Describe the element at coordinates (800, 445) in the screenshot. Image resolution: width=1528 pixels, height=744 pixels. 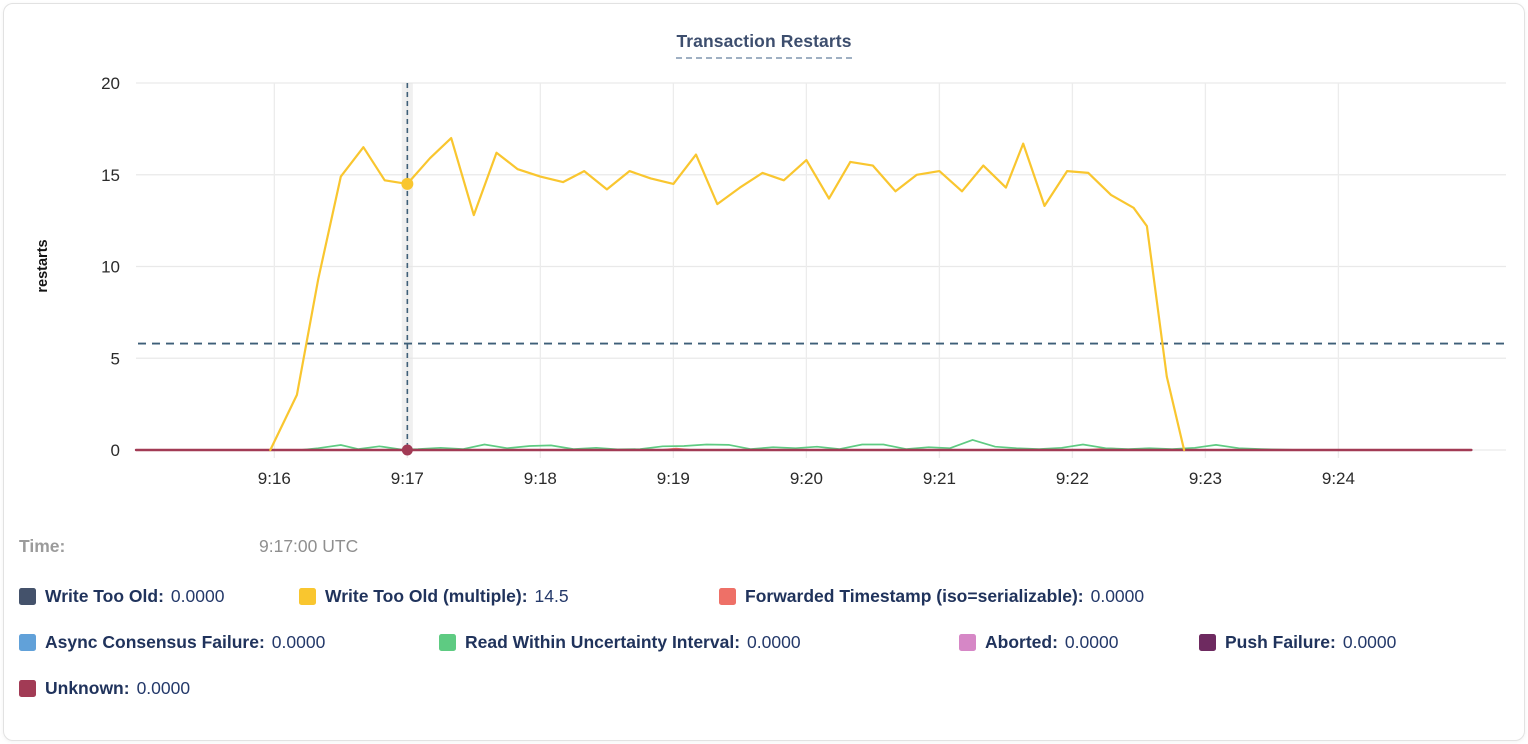
I see `series-line-read-within-uncertainty-interval` at that location.